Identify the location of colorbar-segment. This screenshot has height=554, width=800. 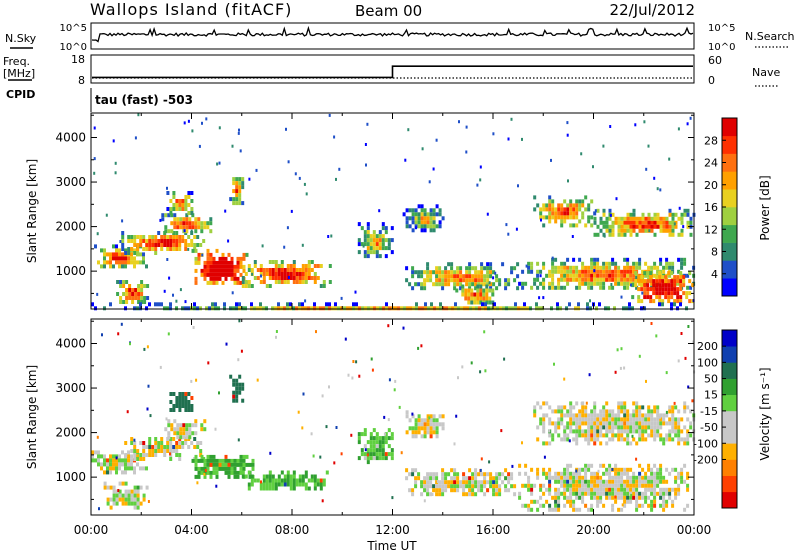
(729, 144).